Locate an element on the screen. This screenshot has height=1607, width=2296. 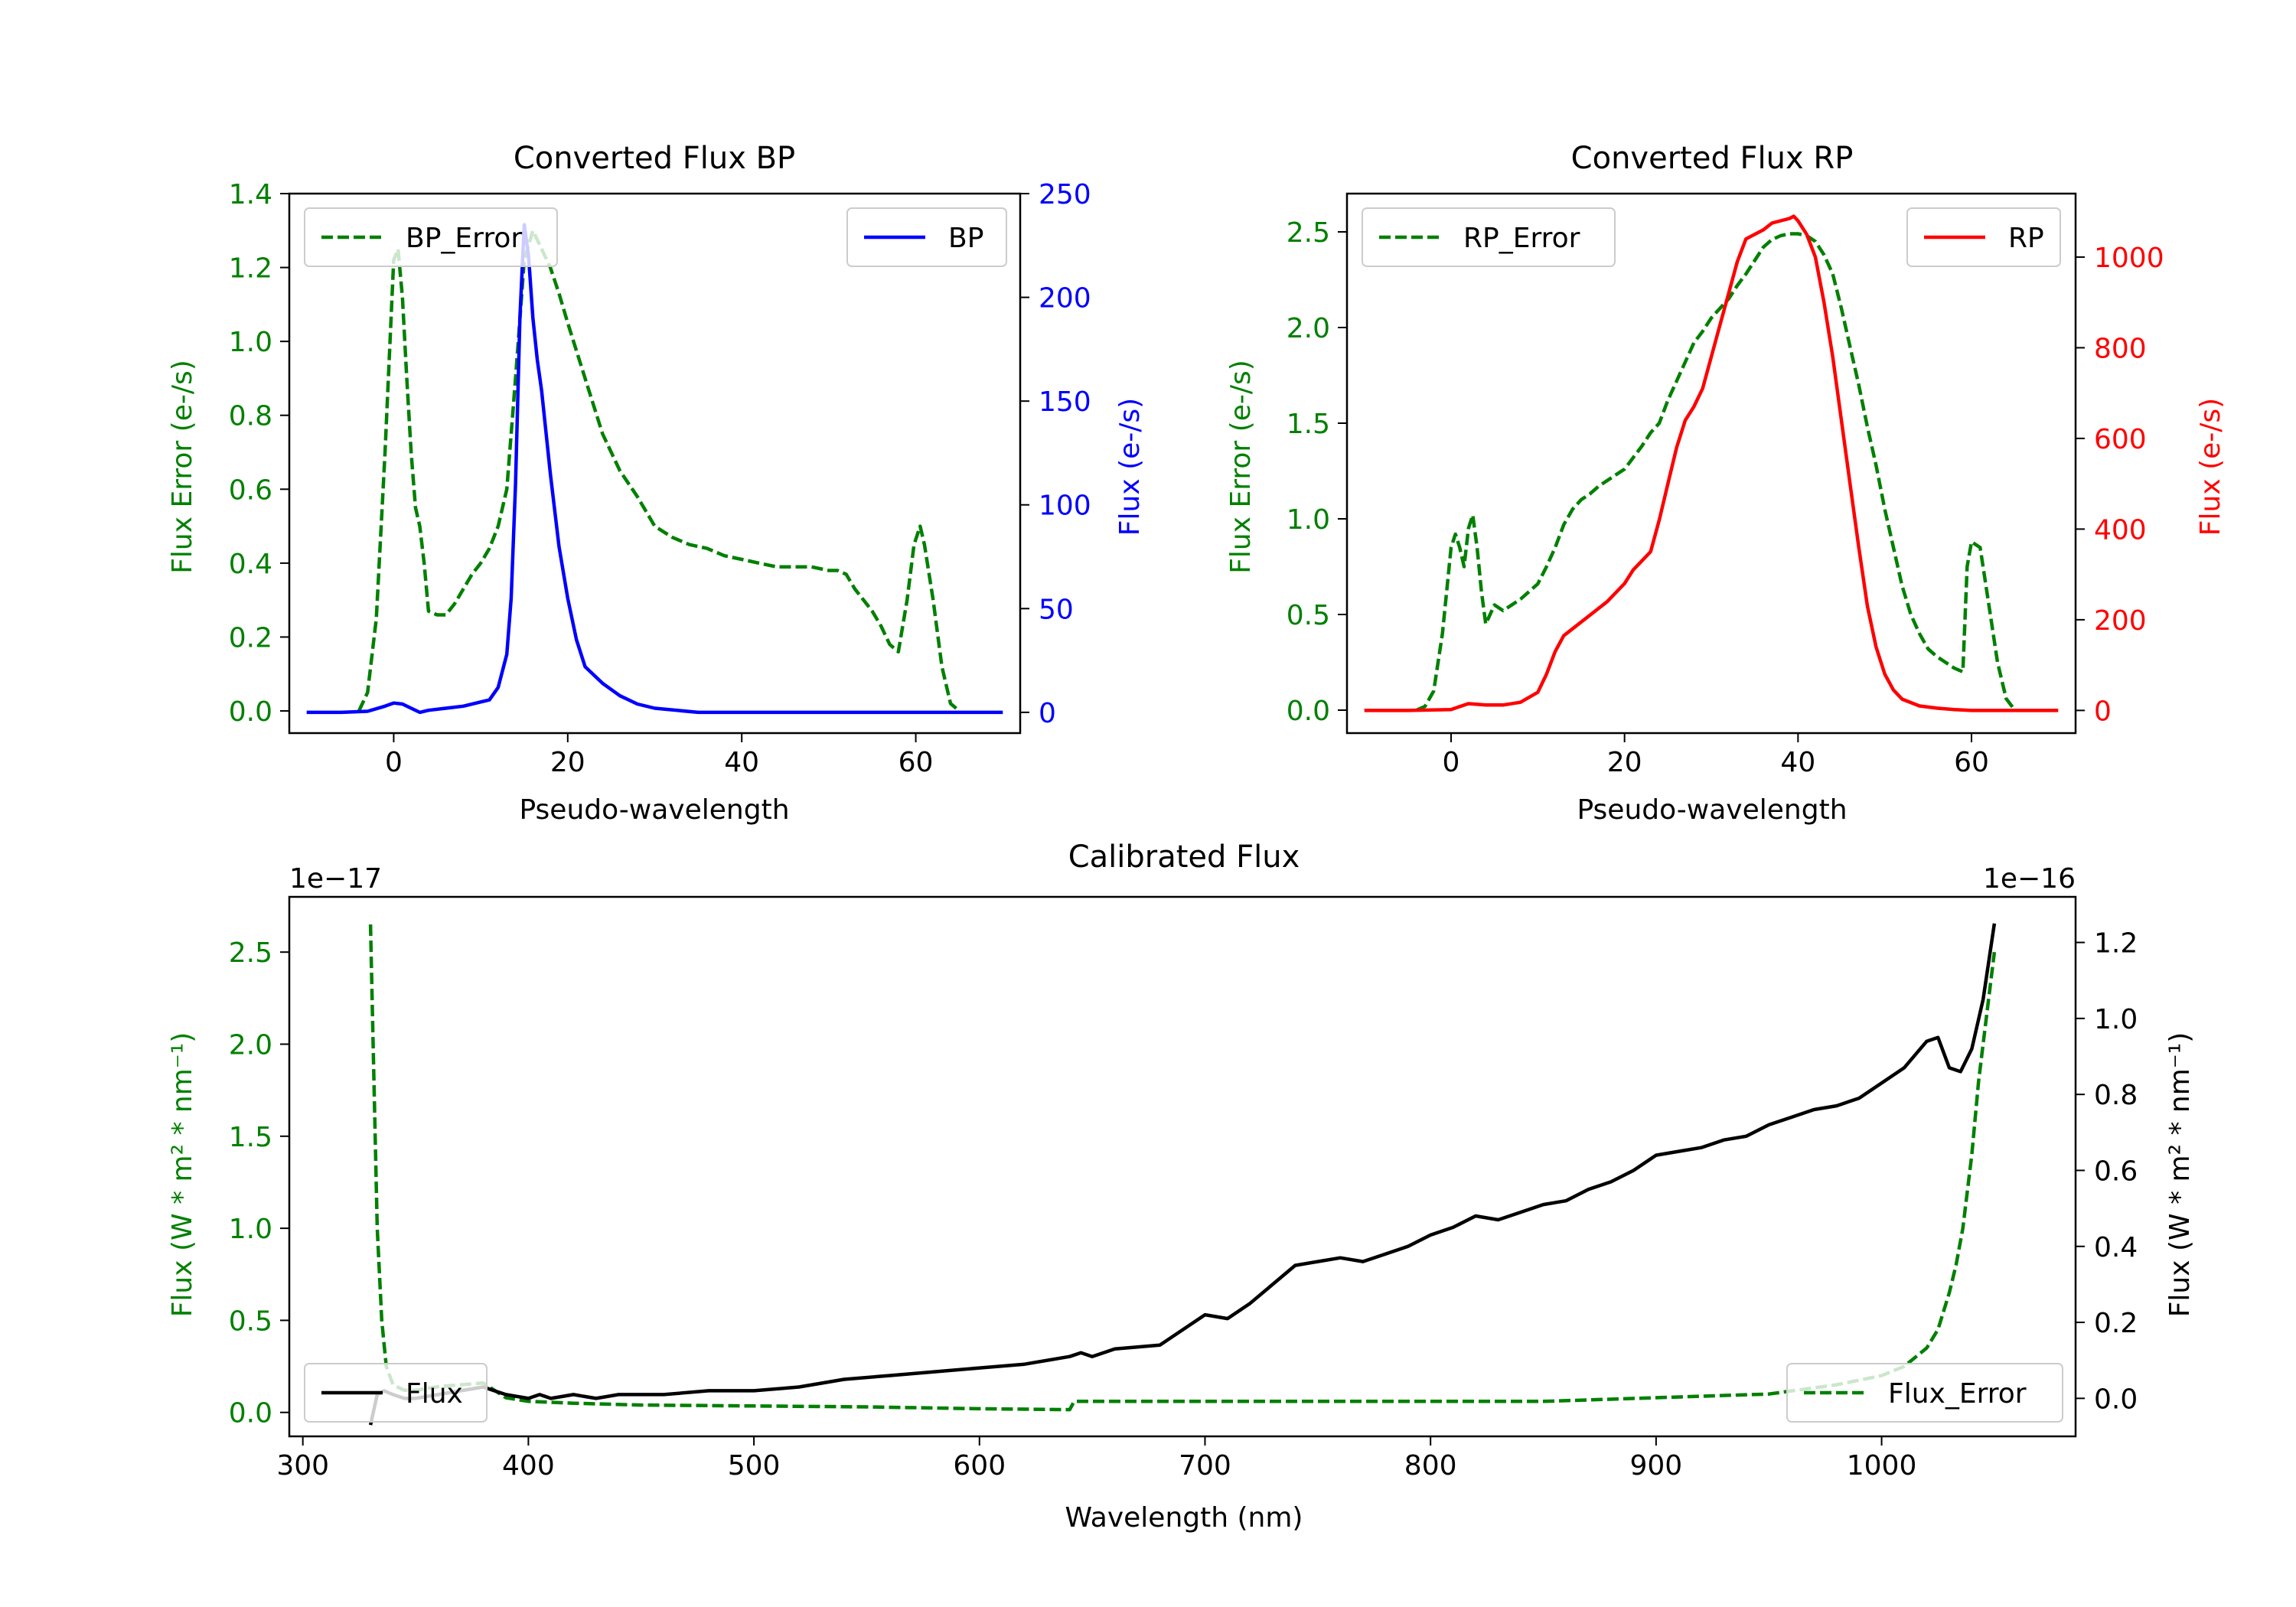
cal-right-ylabel: Flux (W * m² * nm⁻¹) is located at coordinates (2180, 1175).